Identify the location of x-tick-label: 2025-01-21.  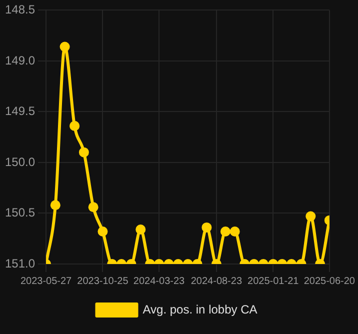
(274, 281).